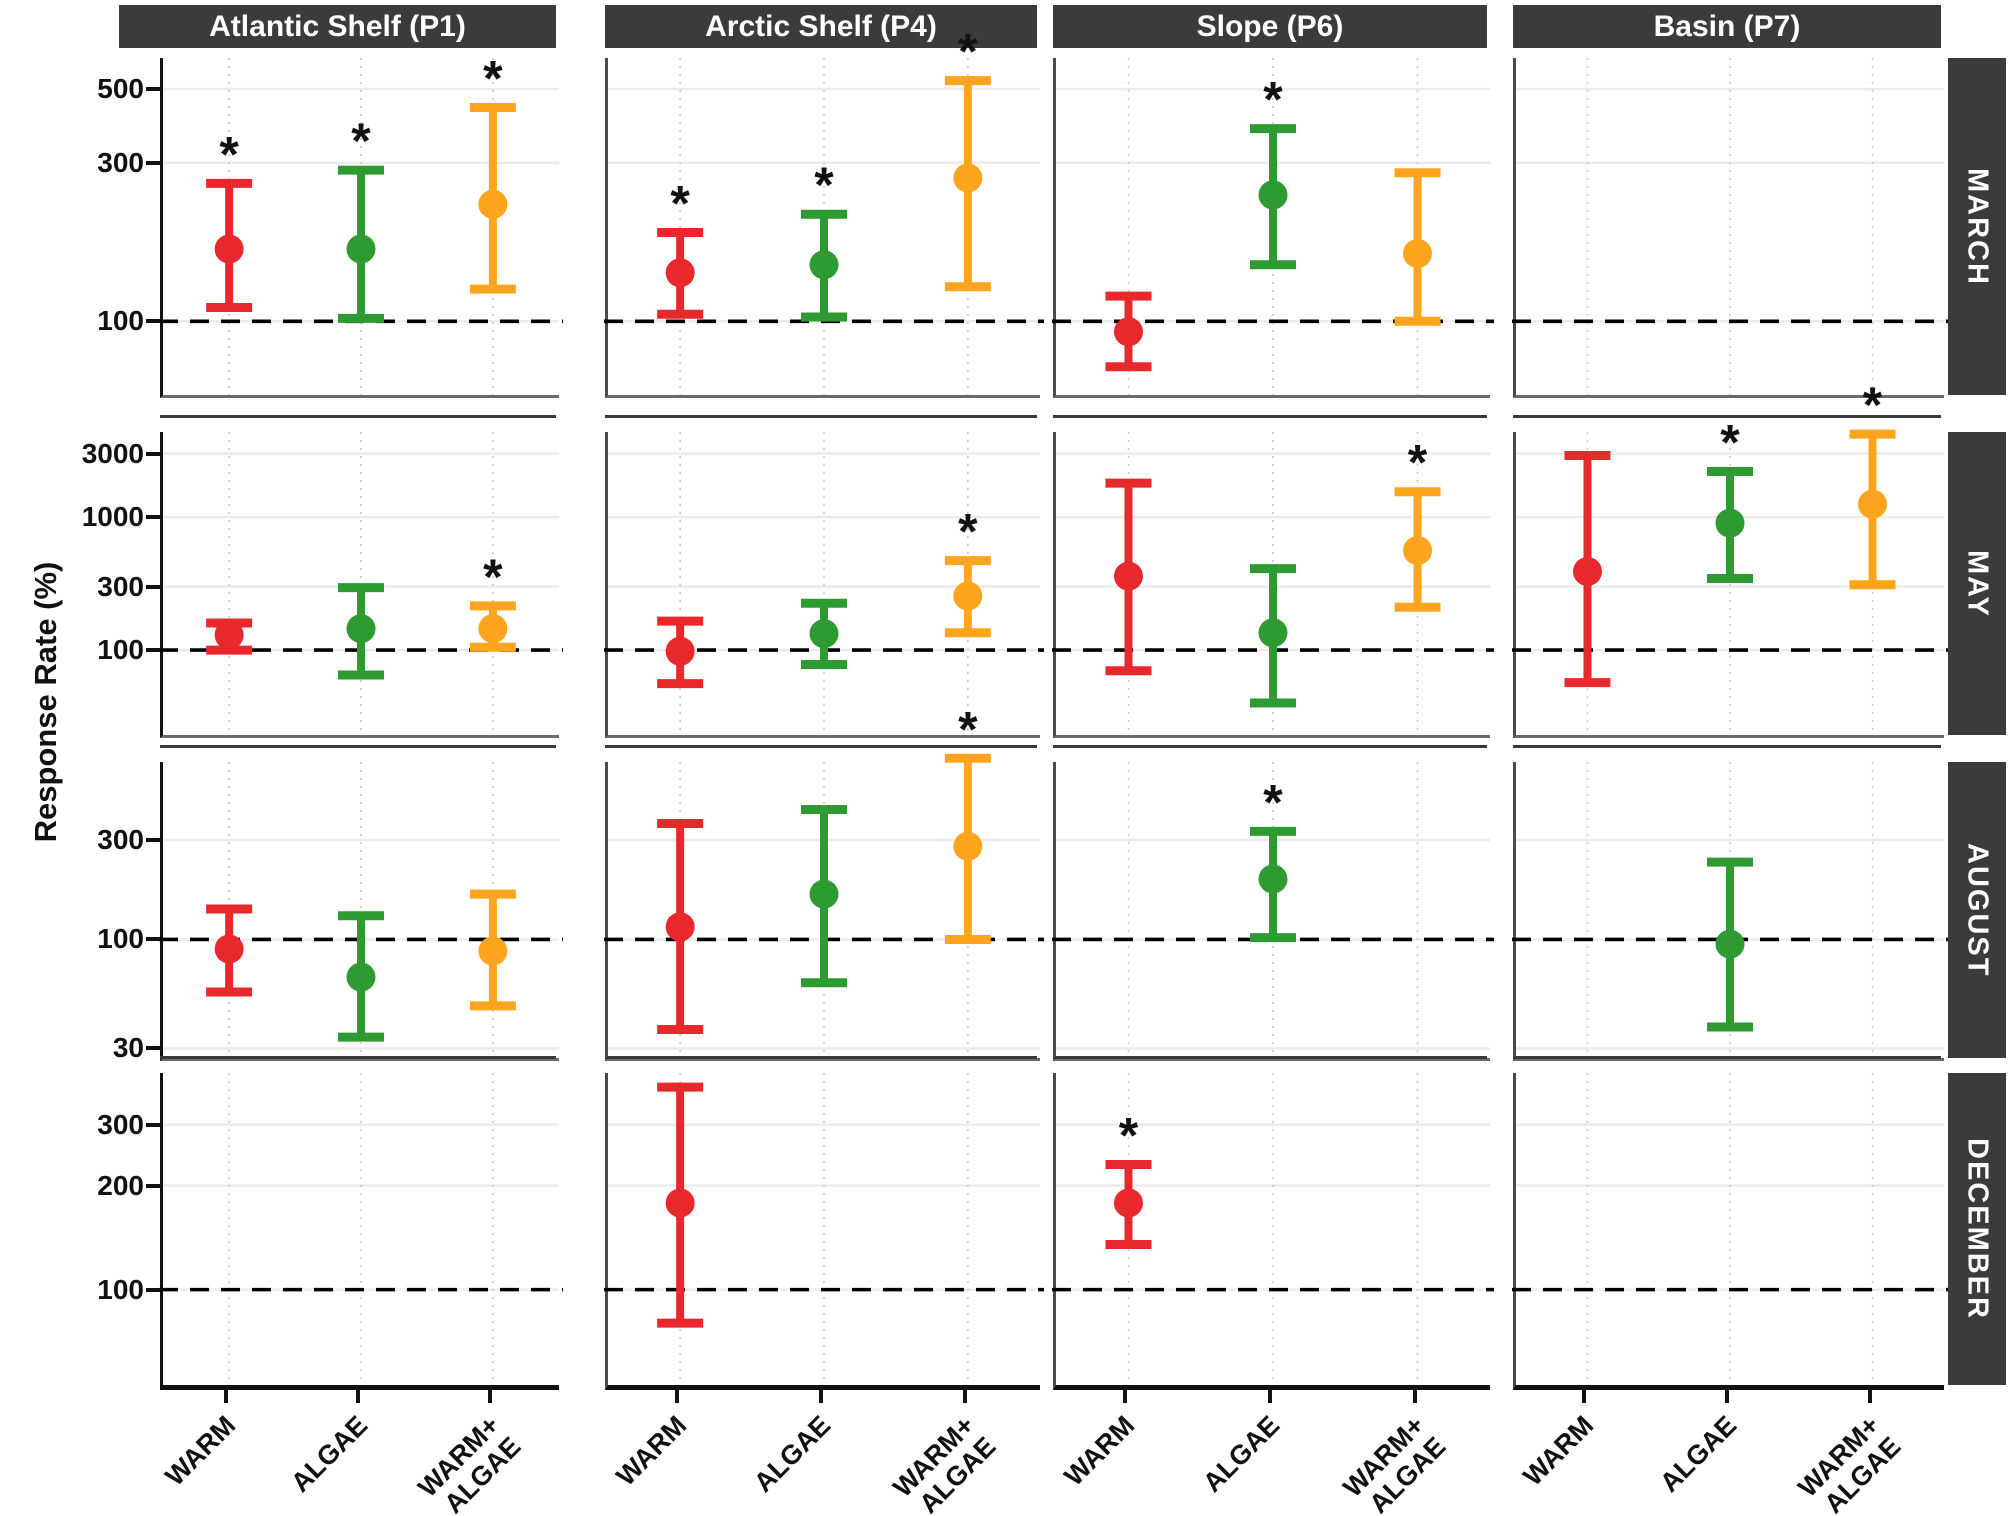 The height and width of the screenshot is (1516, 2008). Describe the element at coordinates (112, 517) in the screenshot. I see `y-tick-label: 1000` at that location.